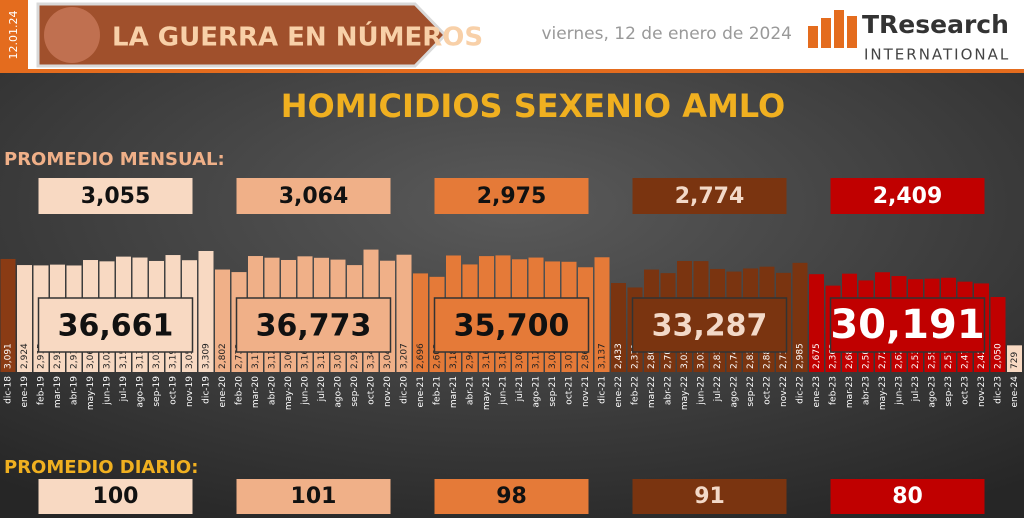 The height and width of the screenshot is (518, 1024). What do you see at coordinates (768, 356) in the screenshot?
I see `value-label: 2,880` at bounding box center [768, 356].